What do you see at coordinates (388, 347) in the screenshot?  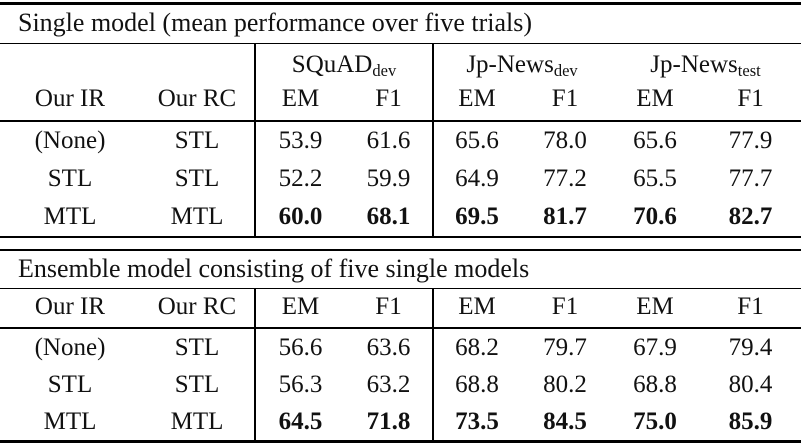 I see `data-cell: 63.6` at bounding box center [388, 347].